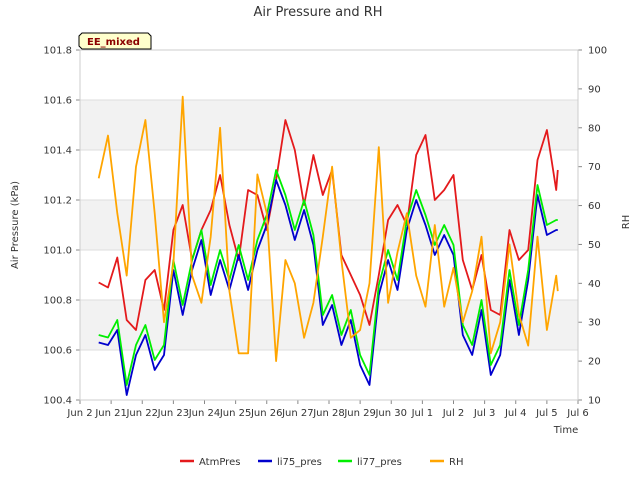 Image resolution: width=640 pixels, height=480 pixels. Describe the element at coordinates (141, 413) in the screenshot. I see `x-tick-label: Jun 22` at that location.